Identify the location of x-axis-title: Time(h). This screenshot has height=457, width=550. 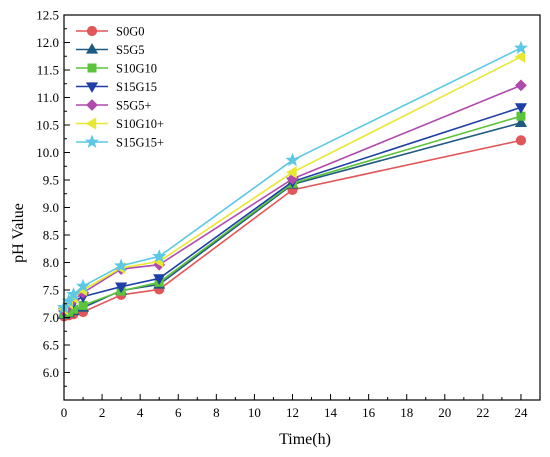
(305, 439).